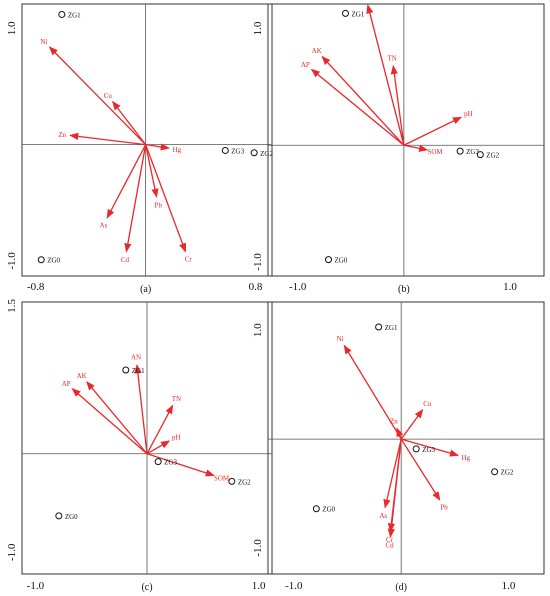 This screenshot has width=550, height=596. What do you see at coordinates (129, 123) in the screenshot?
I see `vector-arrow-cu` at bounding box center [129, 123].